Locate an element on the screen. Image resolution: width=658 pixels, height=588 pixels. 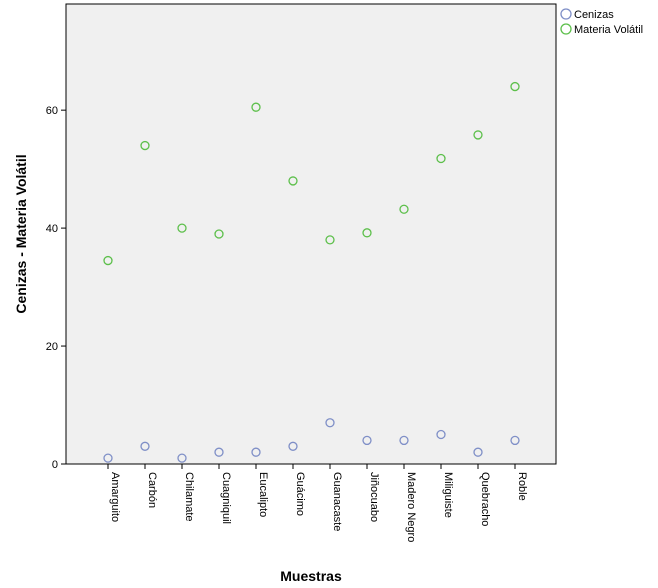
legend-label-0: Cenizas is located at coordinates (594, 15).